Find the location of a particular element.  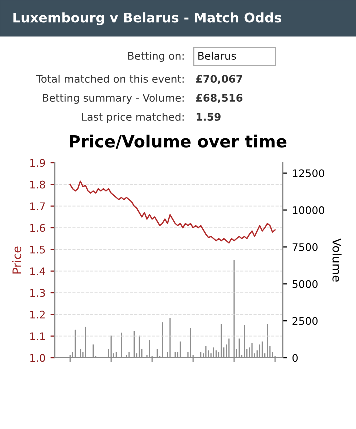

text: £70,067 is located at coordinates (219, 79).